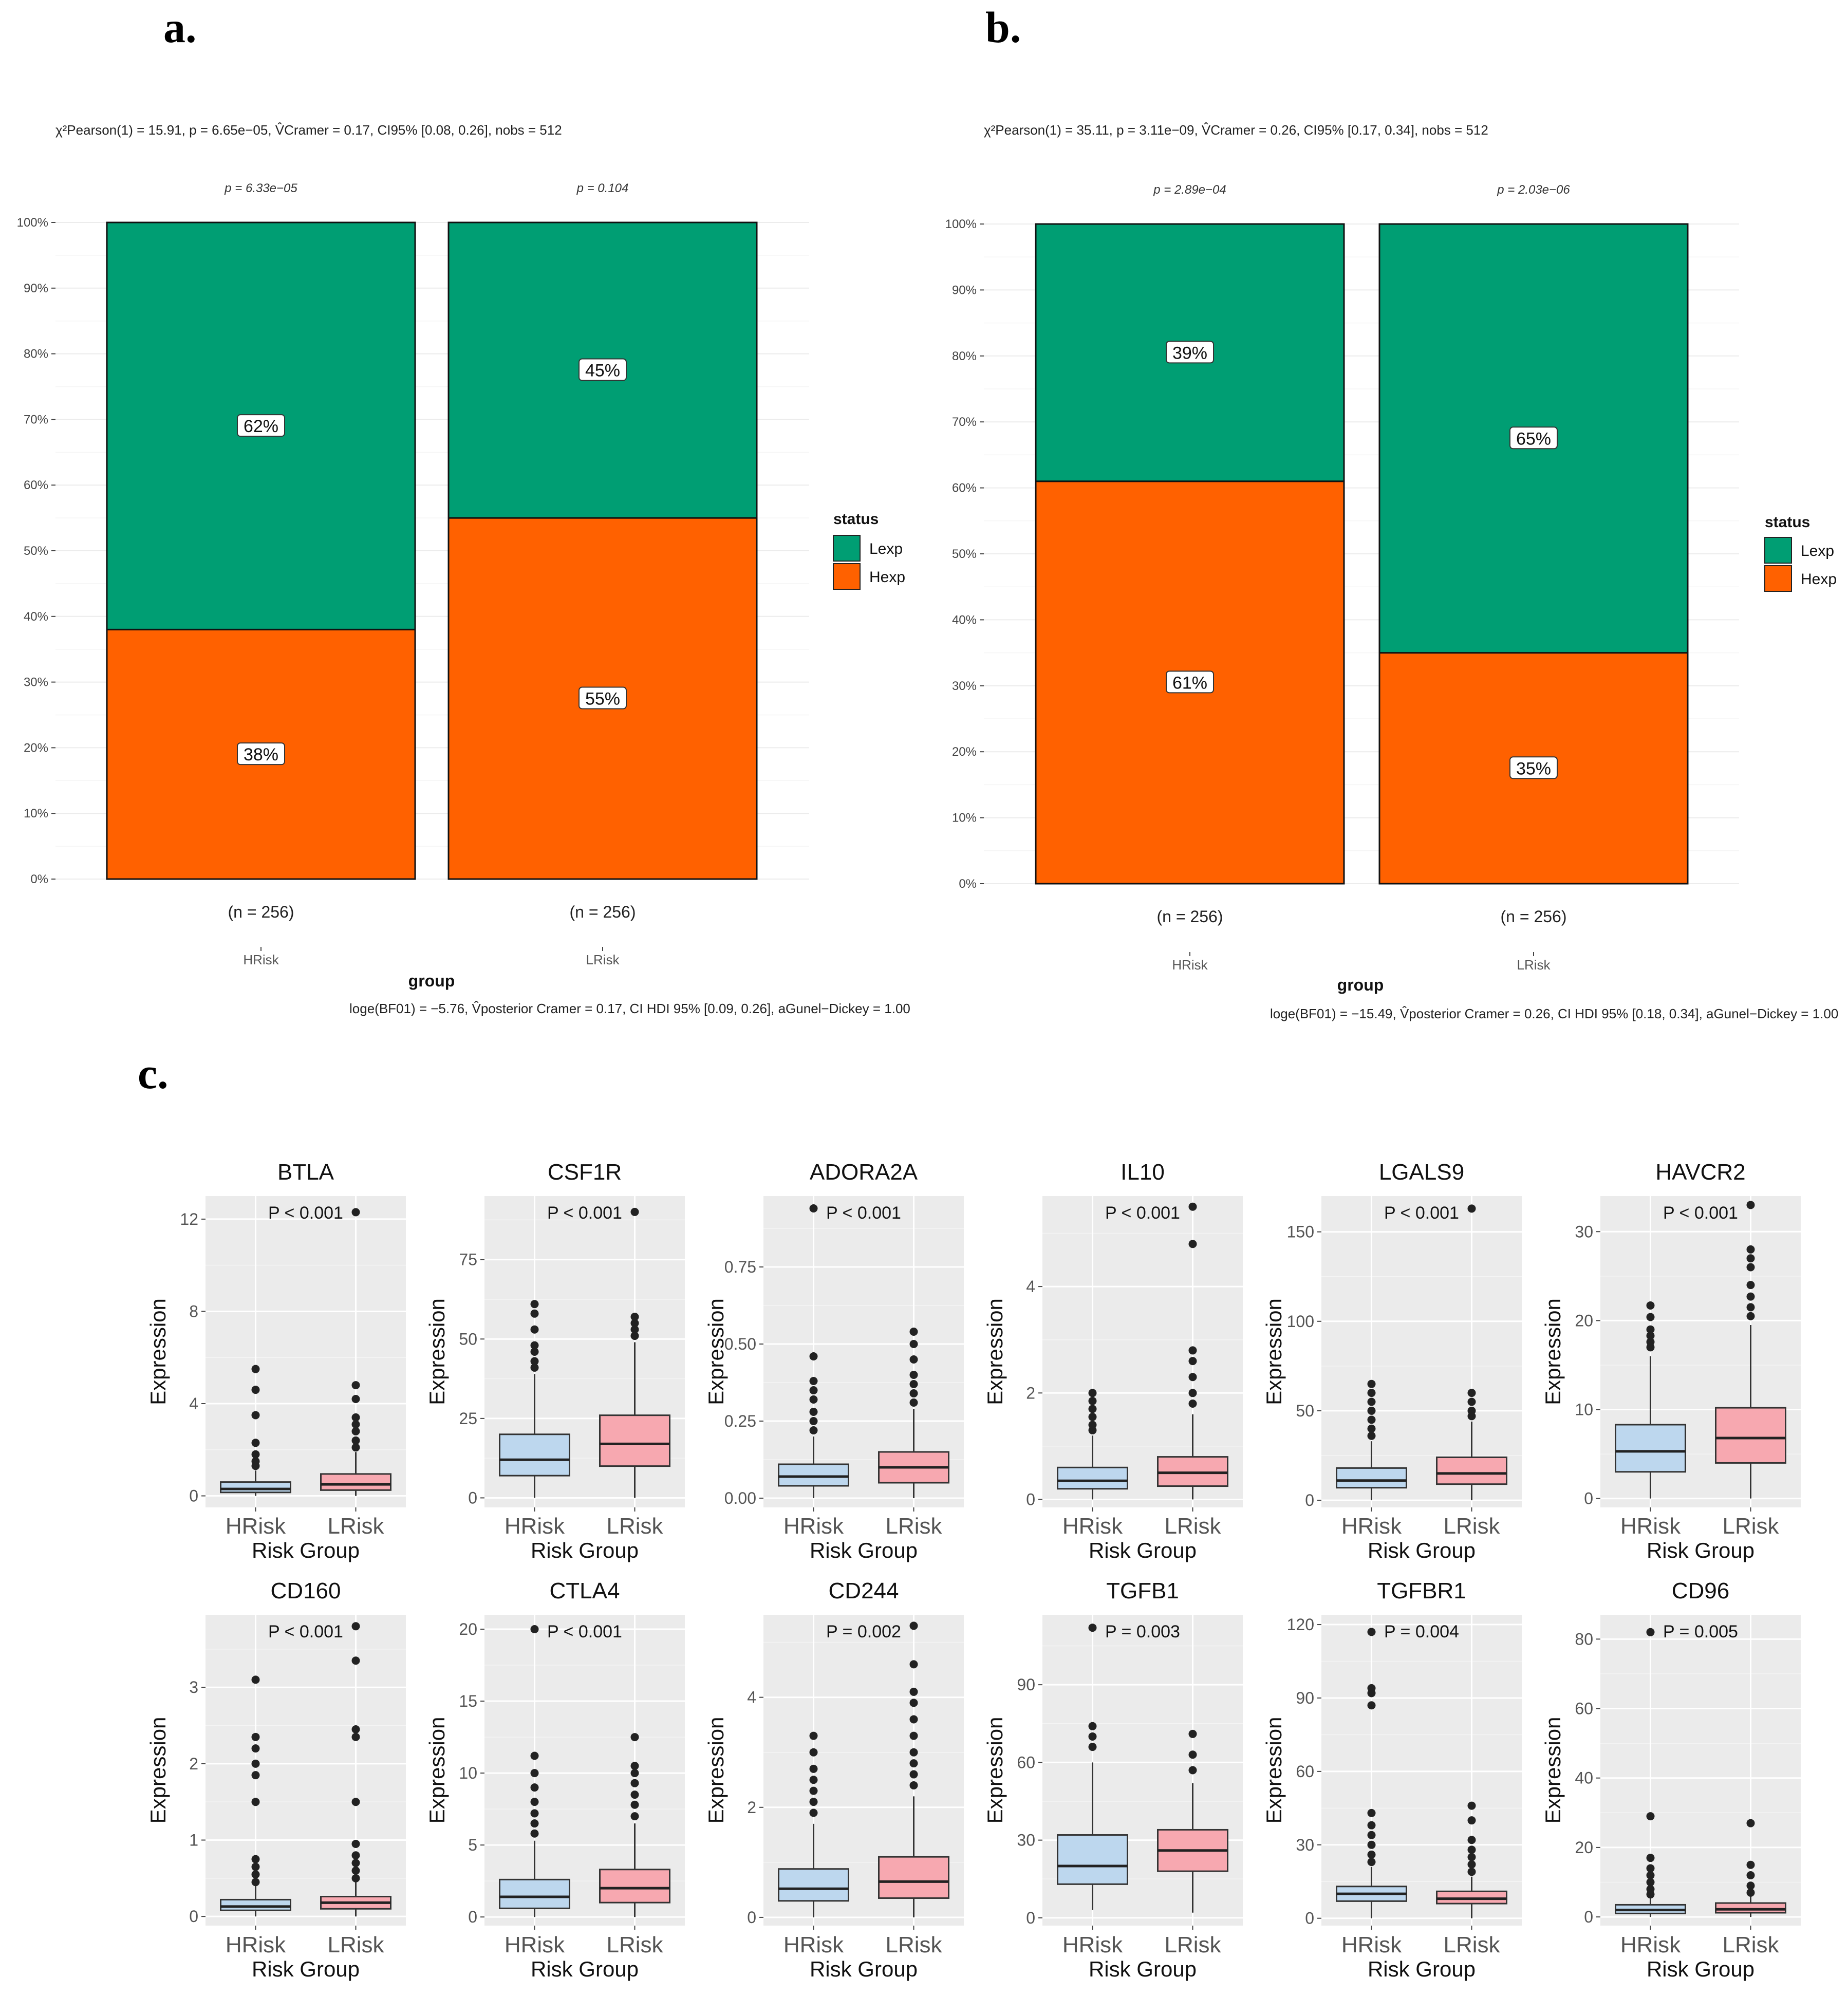  What do you see at coordinates (1584, 1709) in the screenshot?
I see `y-tick-label: 60` at bounding box center [1584, 1709].